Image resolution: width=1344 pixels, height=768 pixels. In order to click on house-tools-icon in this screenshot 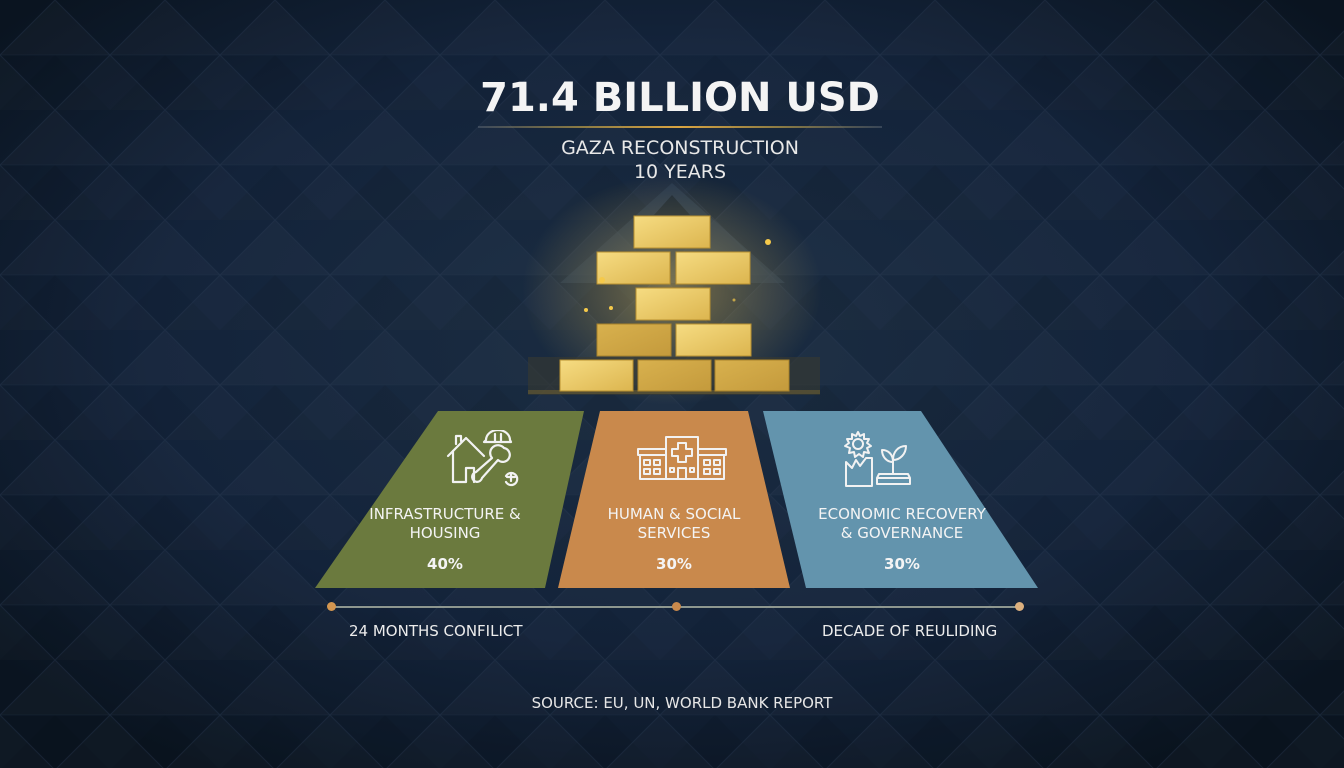, I will do `click(482, 458)`.